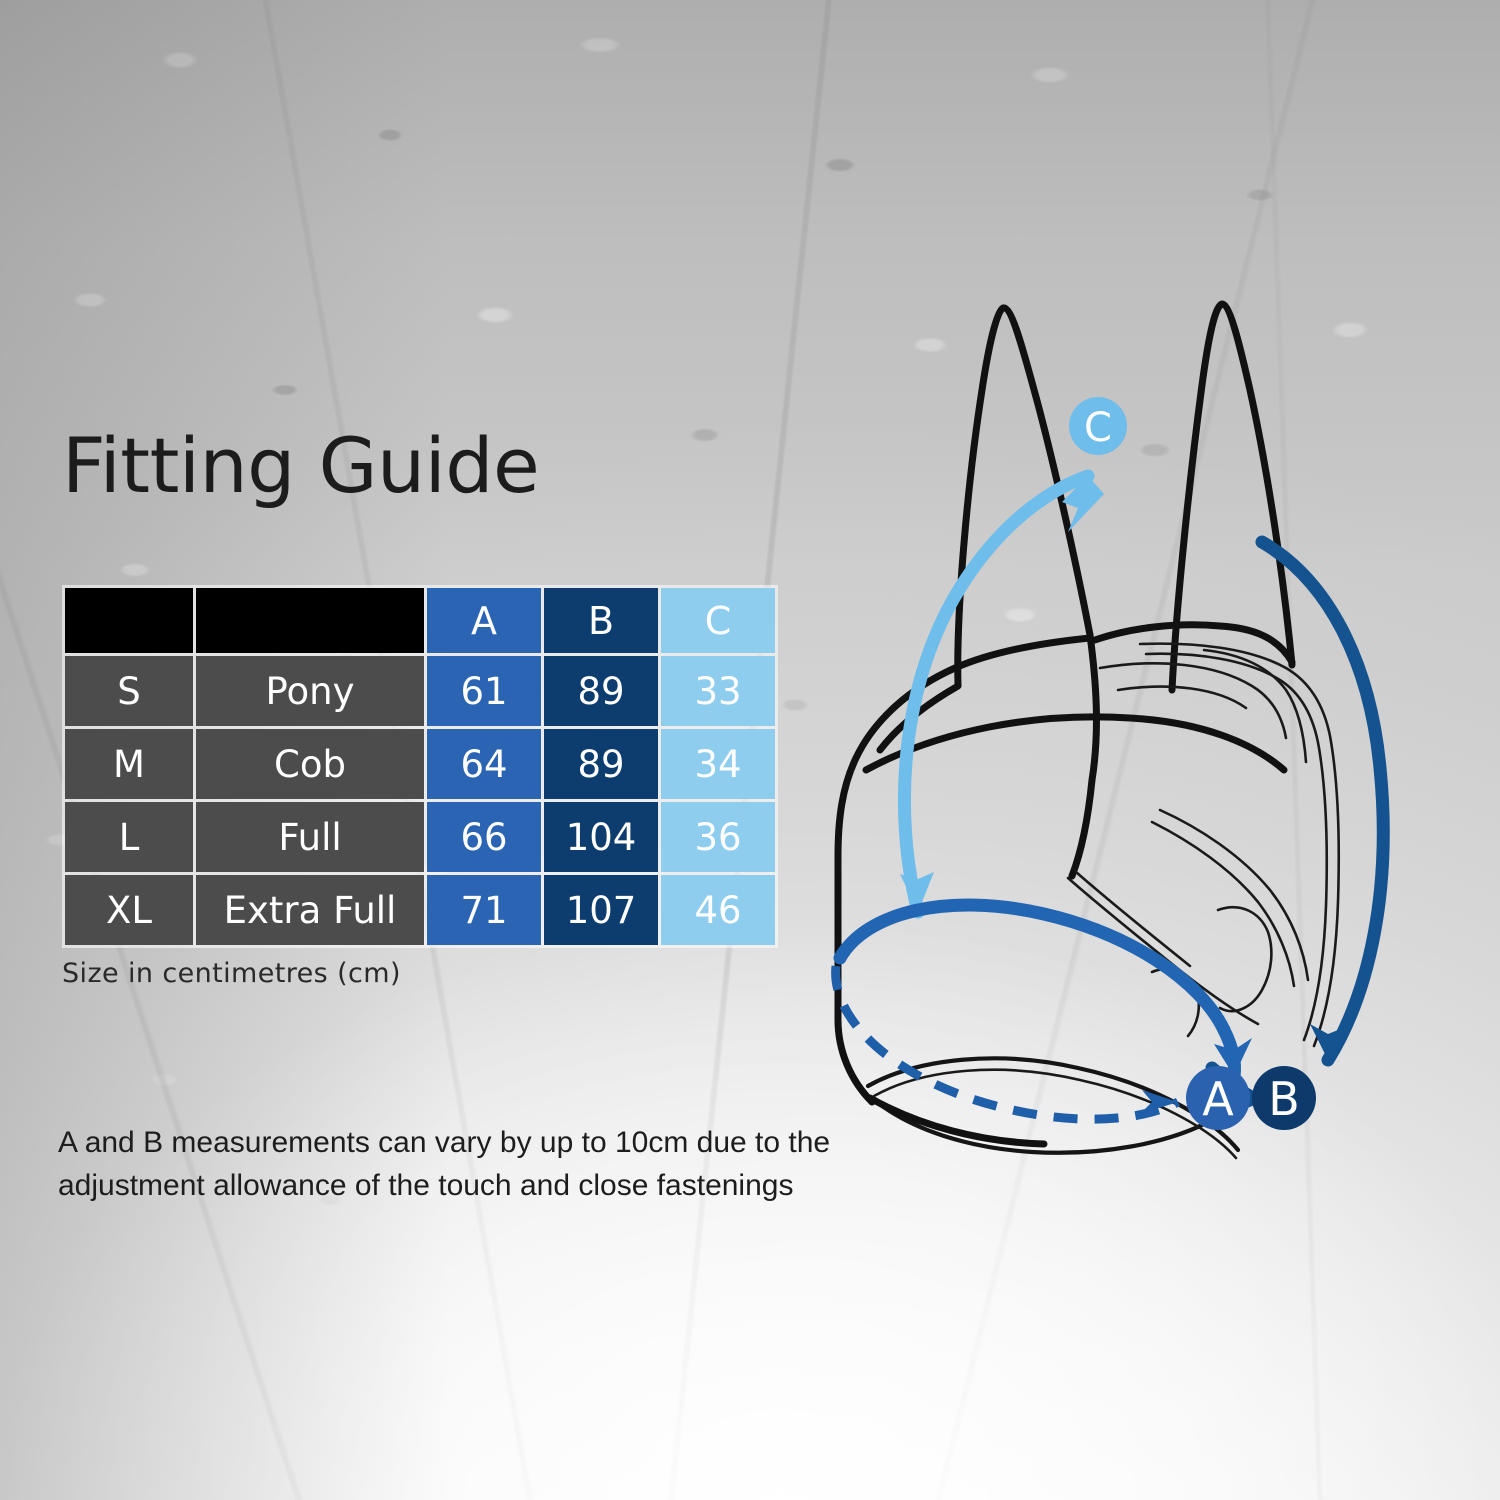 Image resolution: width=1500 pixels, height=1500 pixels. I want to click on cell-size: M, so click(129, 764).